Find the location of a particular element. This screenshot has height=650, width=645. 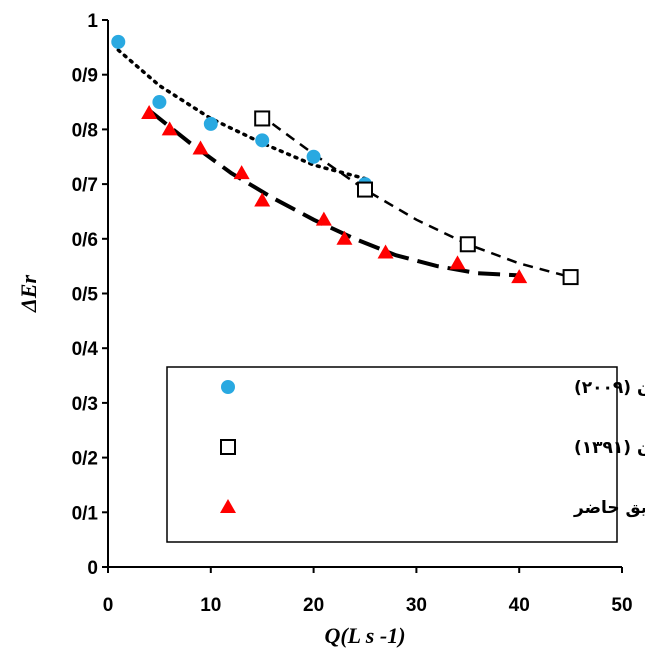

y-tick-label: 0/1 is located at coordinates (85, 513).